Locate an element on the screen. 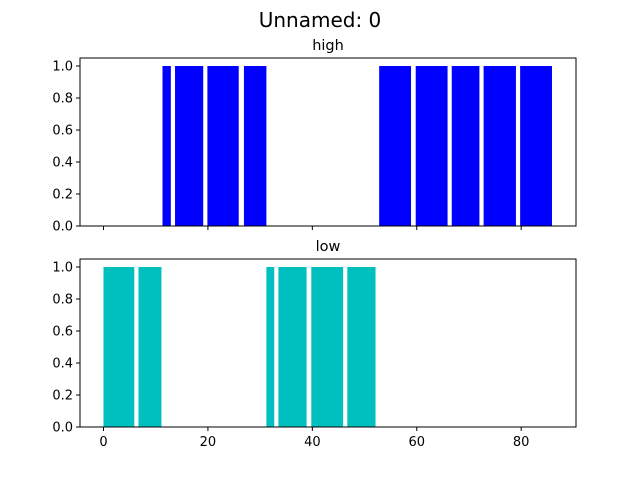 This screenshot has height=480, width=640. subplot-title: low is located at coordinates (328, 247).